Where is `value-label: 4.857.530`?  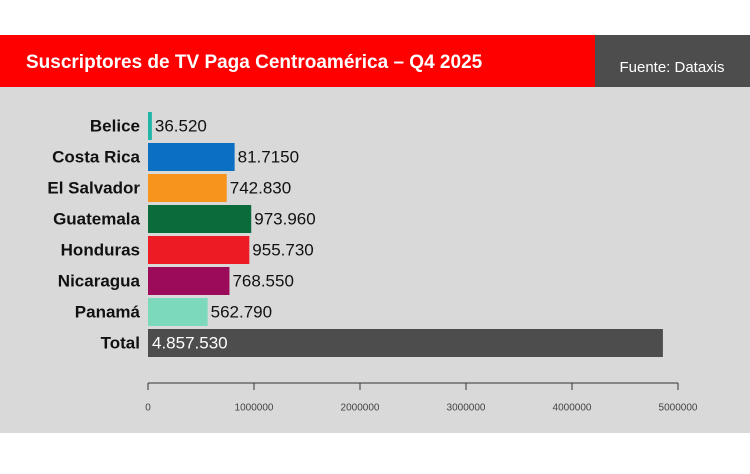 value-label: 4.857.530 is located at coordinates (190, 342).